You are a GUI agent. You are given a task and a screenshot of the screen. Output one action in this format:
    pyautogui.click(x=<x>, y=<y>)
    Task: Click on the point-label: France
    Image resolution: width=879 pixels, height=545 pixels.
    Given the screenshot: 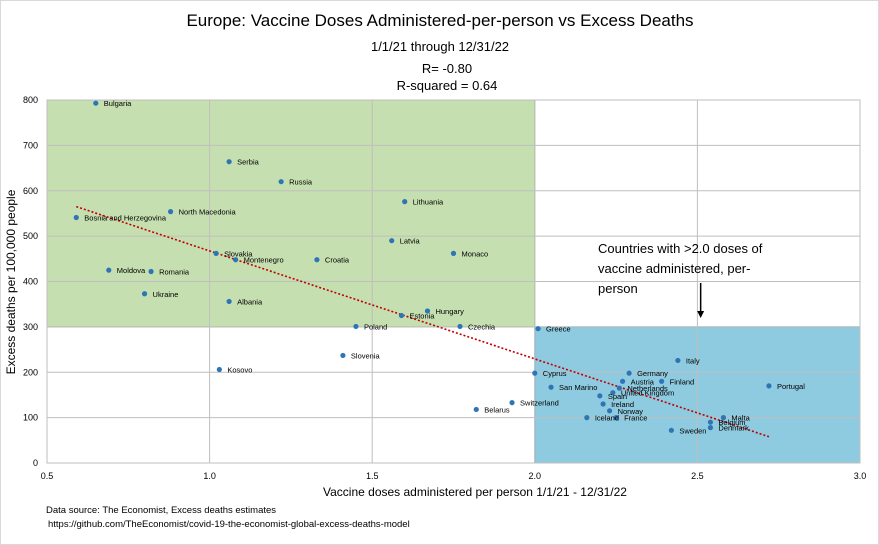 What is the action you would take?
    pyautogui.click(x=635, y=418)
    